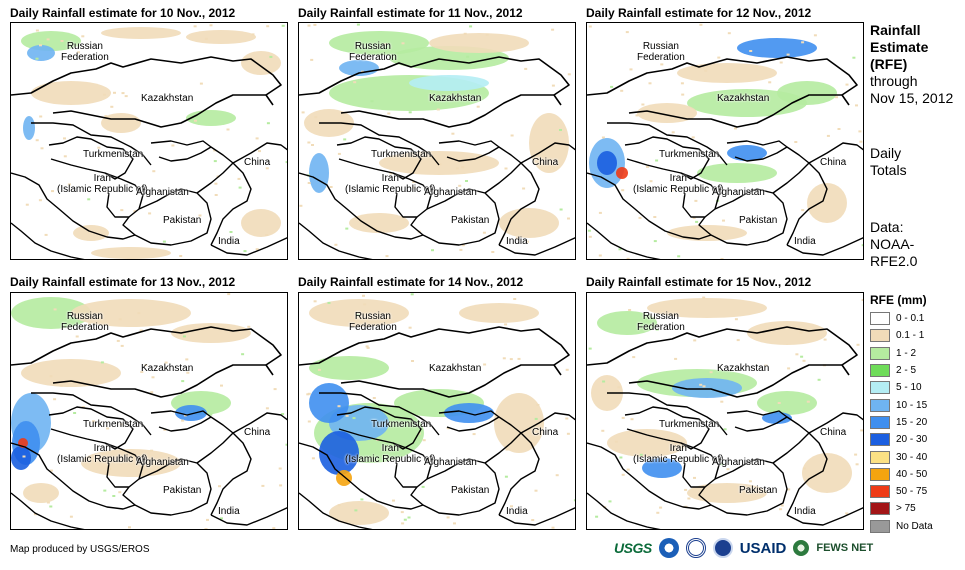  I want to click on noaa-logo-icon, so click(668, 548).